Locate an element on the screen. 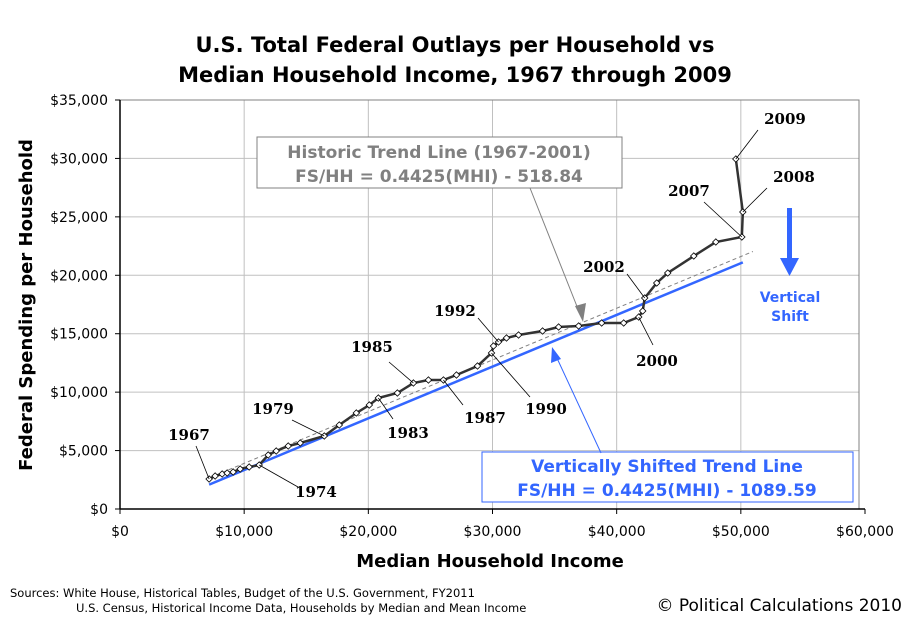 The image size is (911, 623). y-tick-label: $20,000 is located at coordinates (79, 276).